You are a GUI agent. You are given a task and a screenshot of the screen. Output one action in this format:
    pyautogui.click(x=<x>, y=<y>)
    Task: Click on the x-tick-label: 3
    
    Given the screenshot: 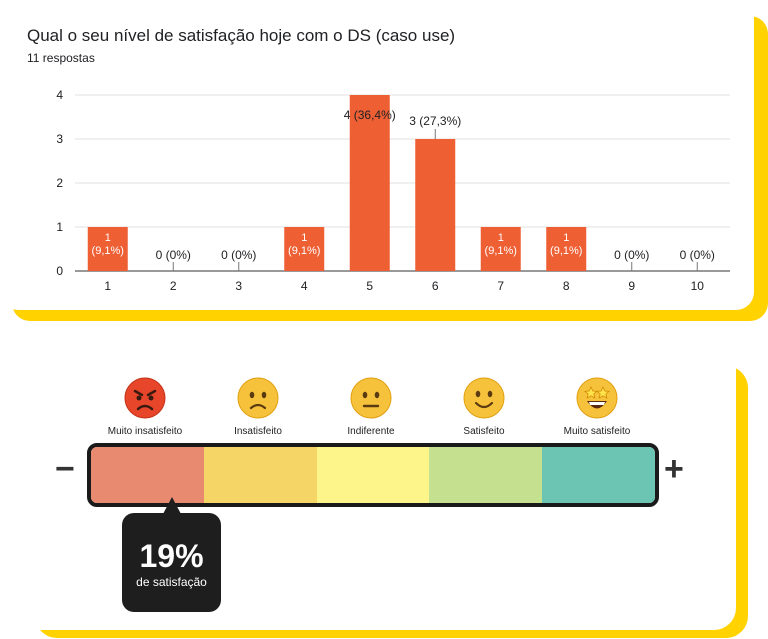 What is the action you would take?
    pyautogui.click(x=238, y=286)
    